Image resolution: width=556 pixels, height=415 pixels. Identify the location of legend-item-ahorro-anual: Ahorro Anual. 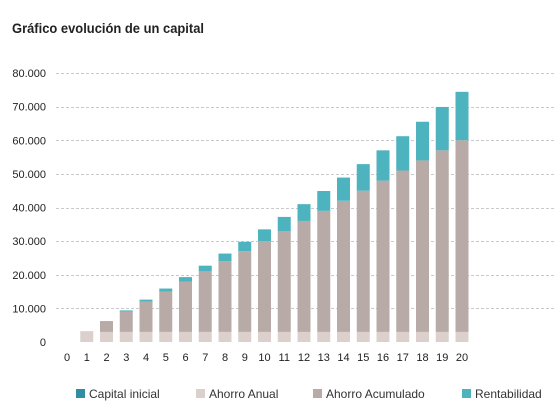
(237, 394).